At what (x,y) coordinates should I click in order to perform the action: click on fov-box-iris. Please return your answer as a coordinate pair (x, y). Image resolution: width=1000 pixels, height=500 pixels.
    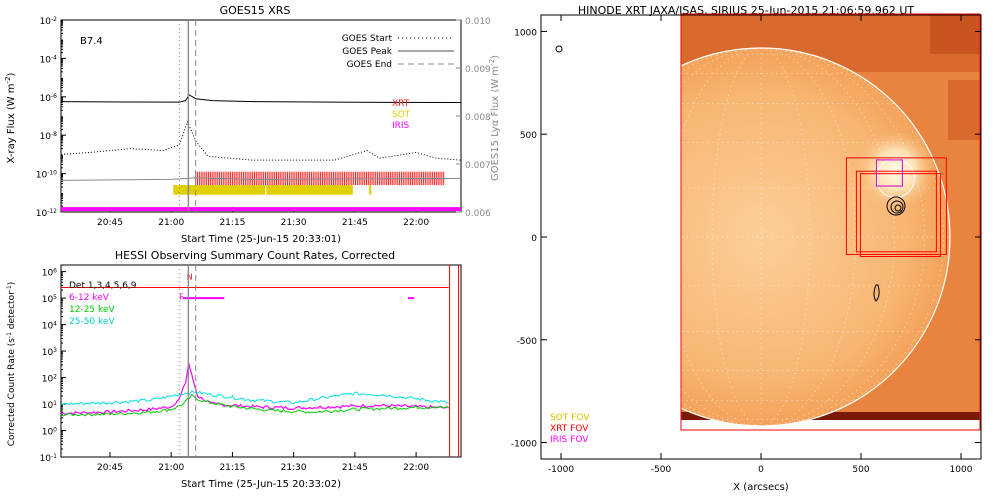
    Looking at the image, I should click on (889, 173).